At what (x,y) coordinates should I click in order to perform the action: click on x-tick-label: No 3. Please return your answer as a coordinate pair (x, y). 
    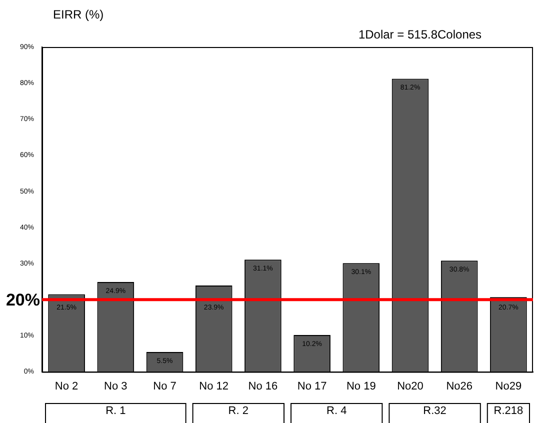
    Looking at the image, I should click on (116, 386).